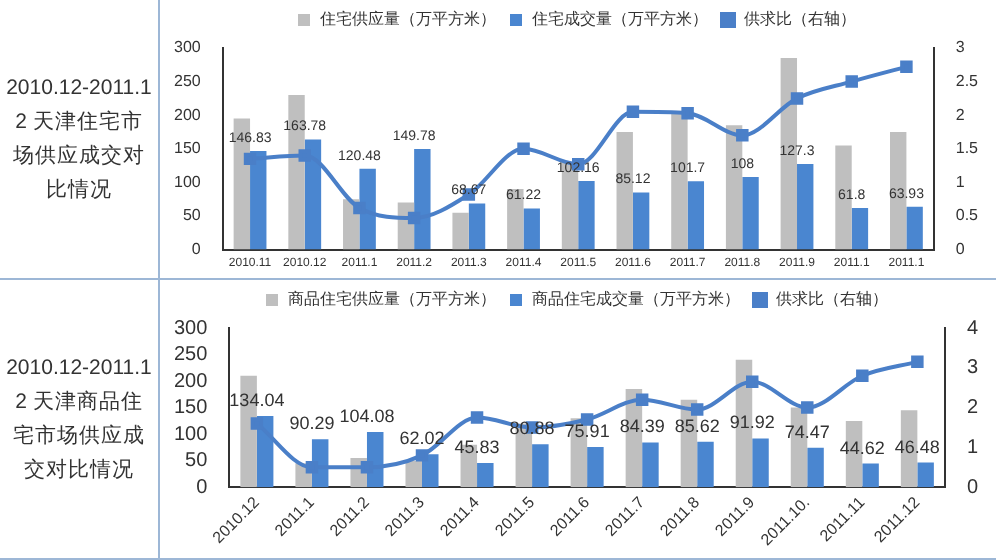 Image resolution: width=996 pixels, height=560 pixels. Describe the element at coordinates (422, 438) in the screenshot. I see `data-label: 62.02` at that location.